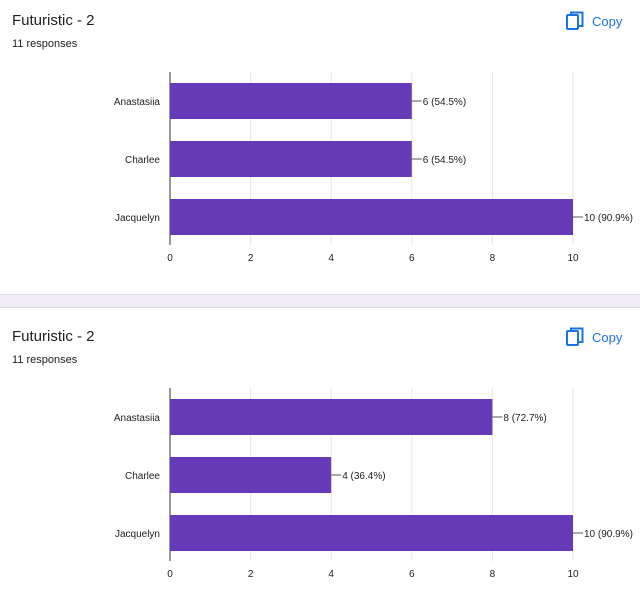  What do you see at coordinates (524, 418) in the screenshot?
I see `data-label: 8 (72.7%)` at bounding box center [524, 418].